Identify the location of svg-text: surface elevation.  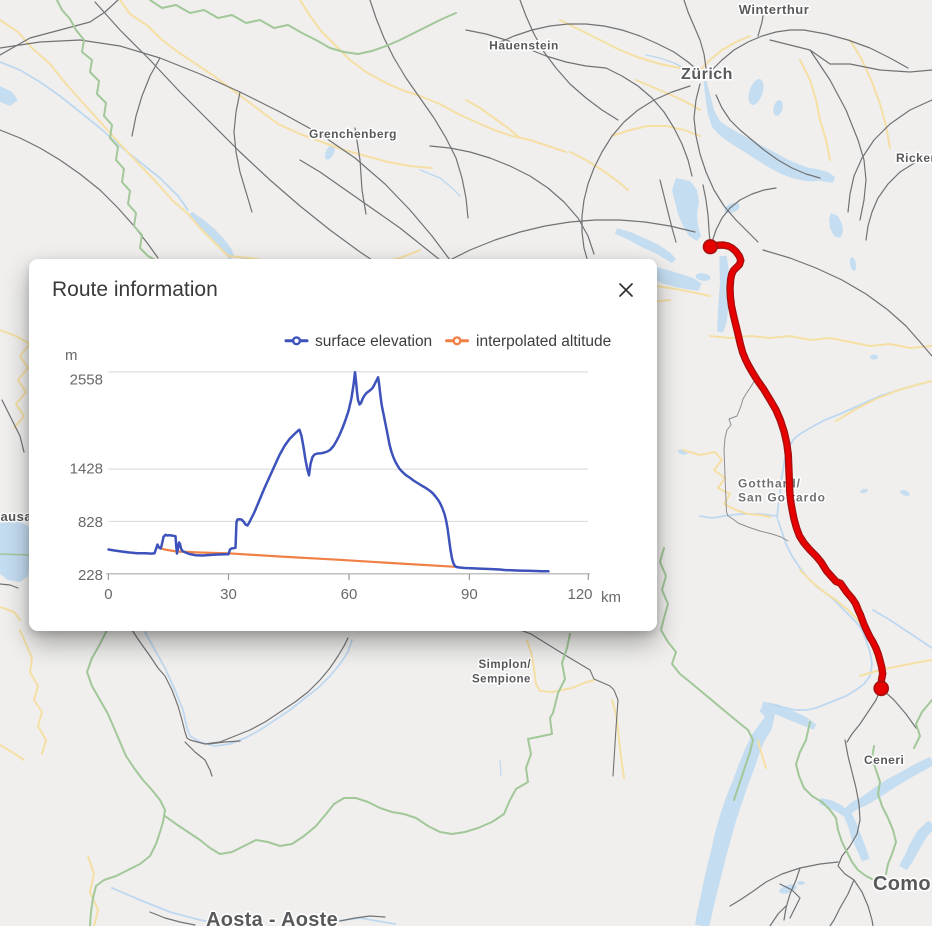
(373, 341).